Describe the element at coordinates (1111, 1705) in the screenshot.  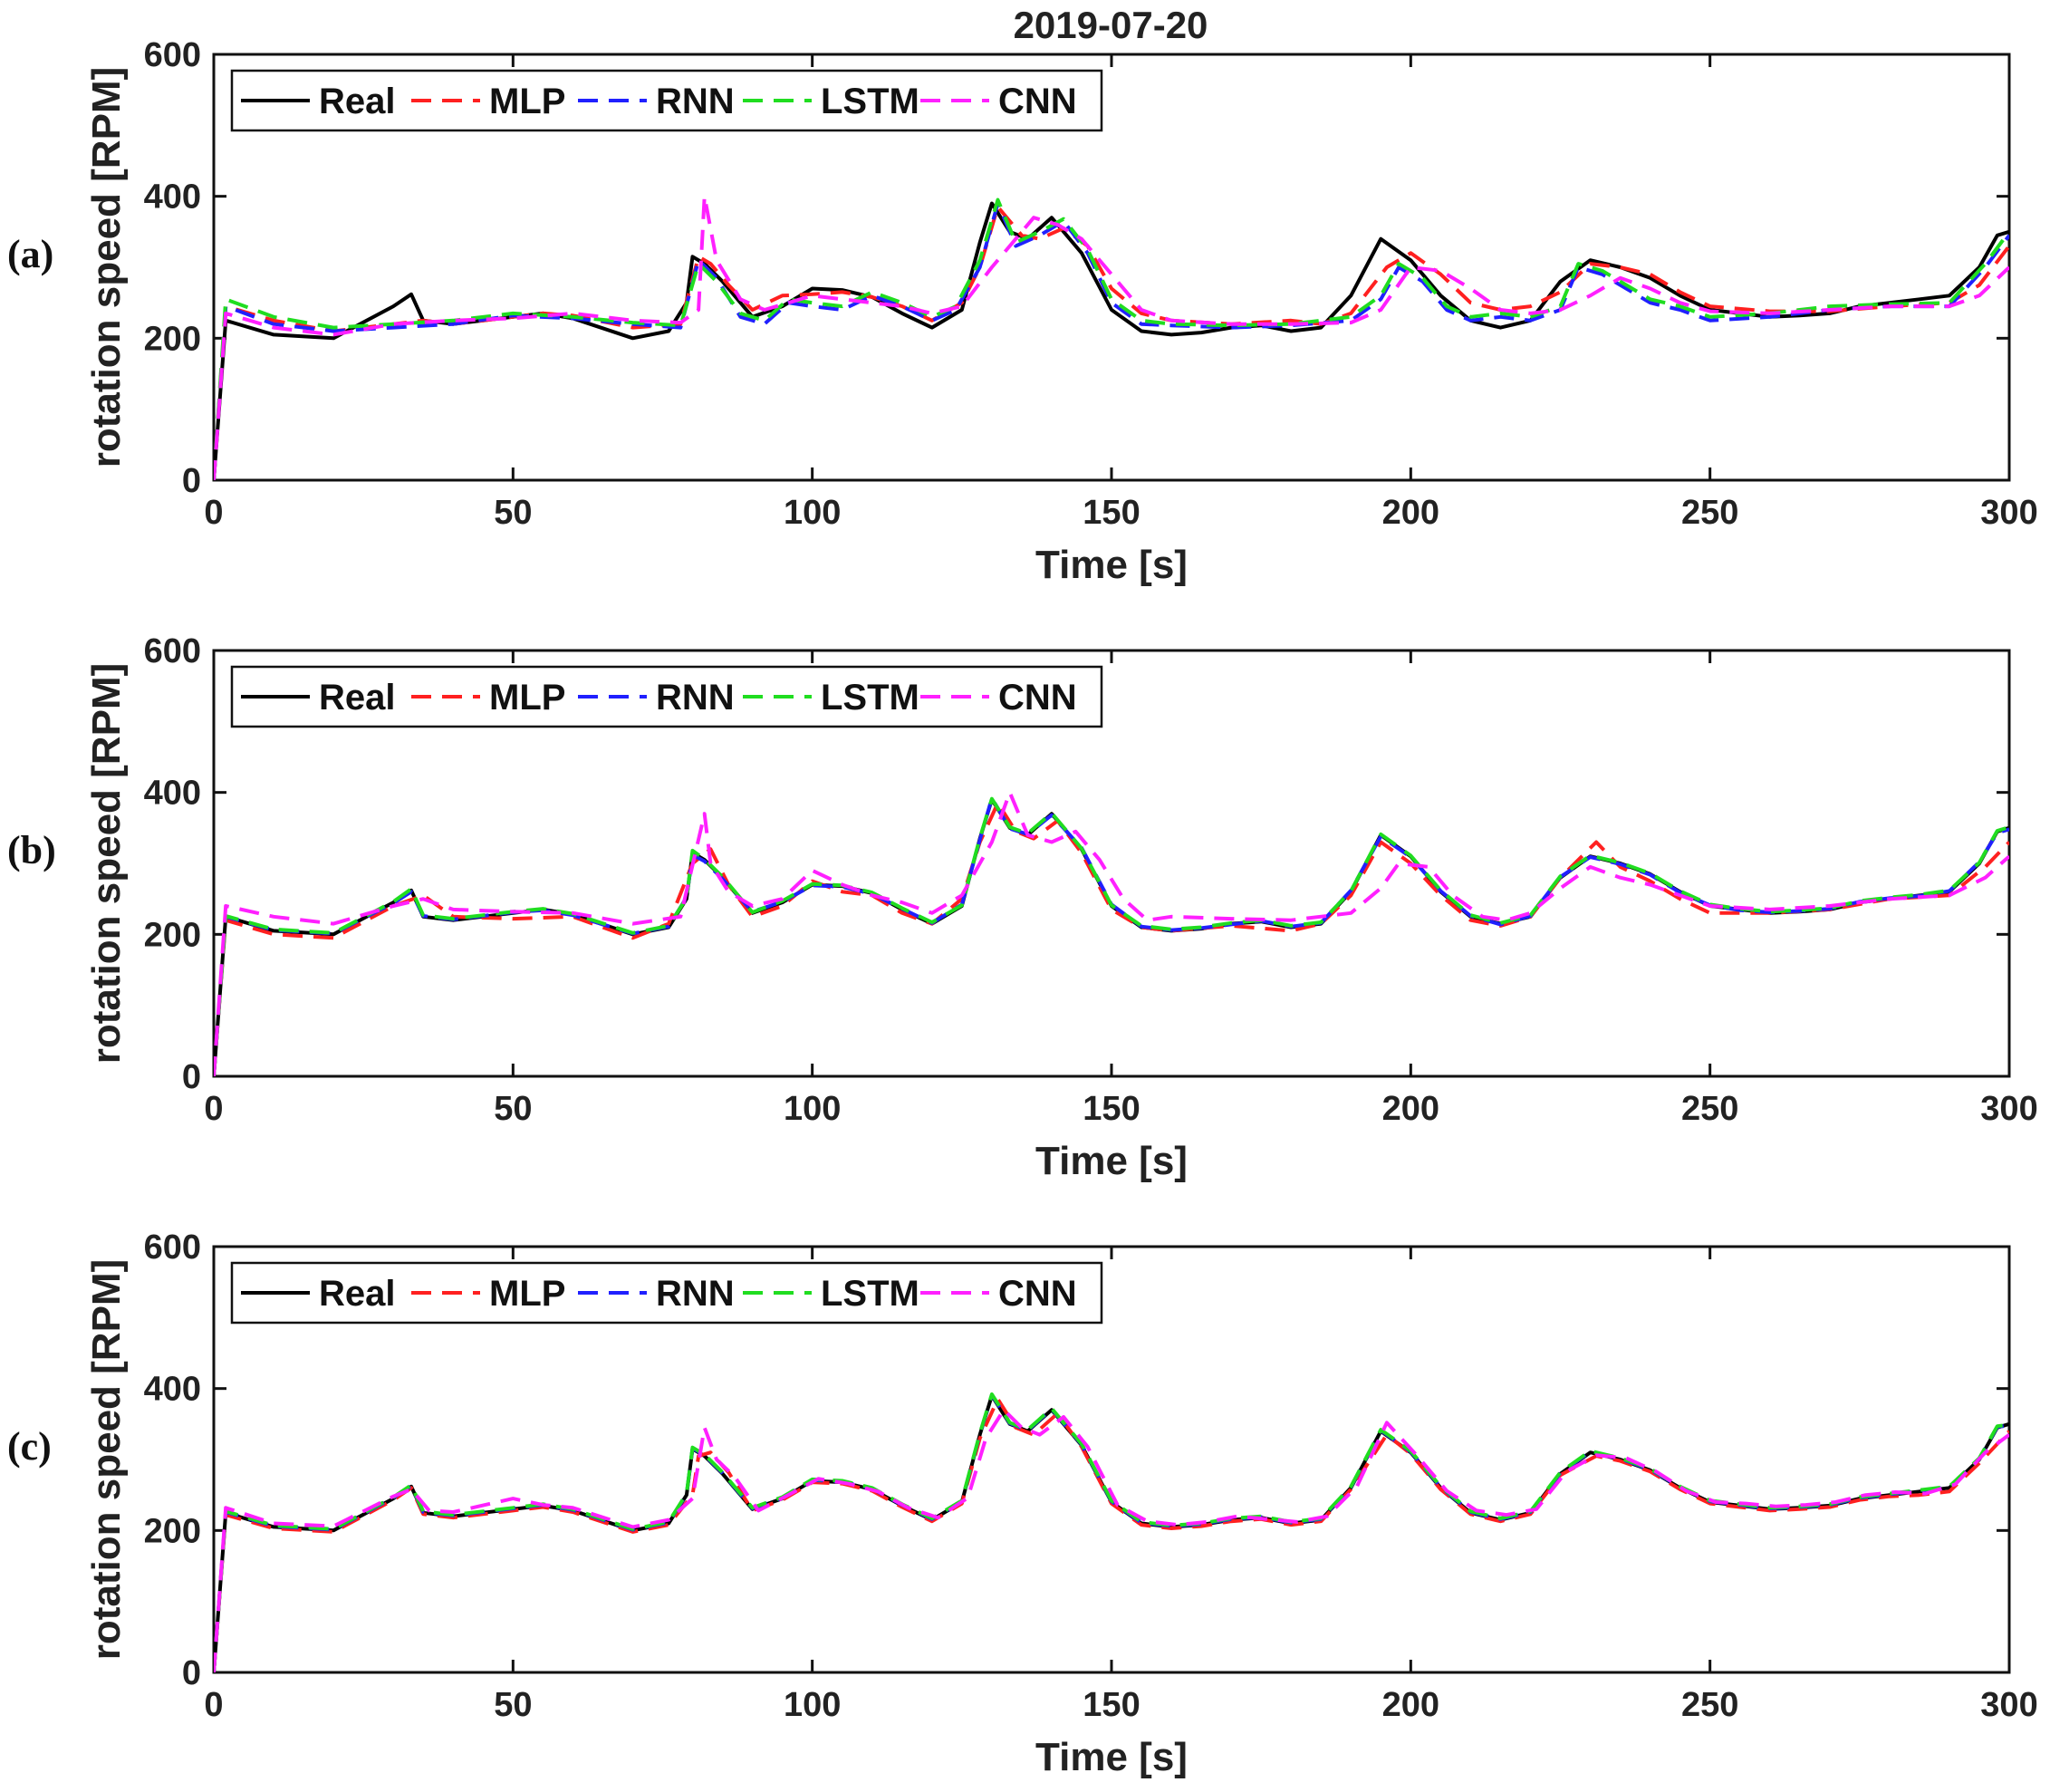
I see `x-tick-label-c-3: 150` at that location.